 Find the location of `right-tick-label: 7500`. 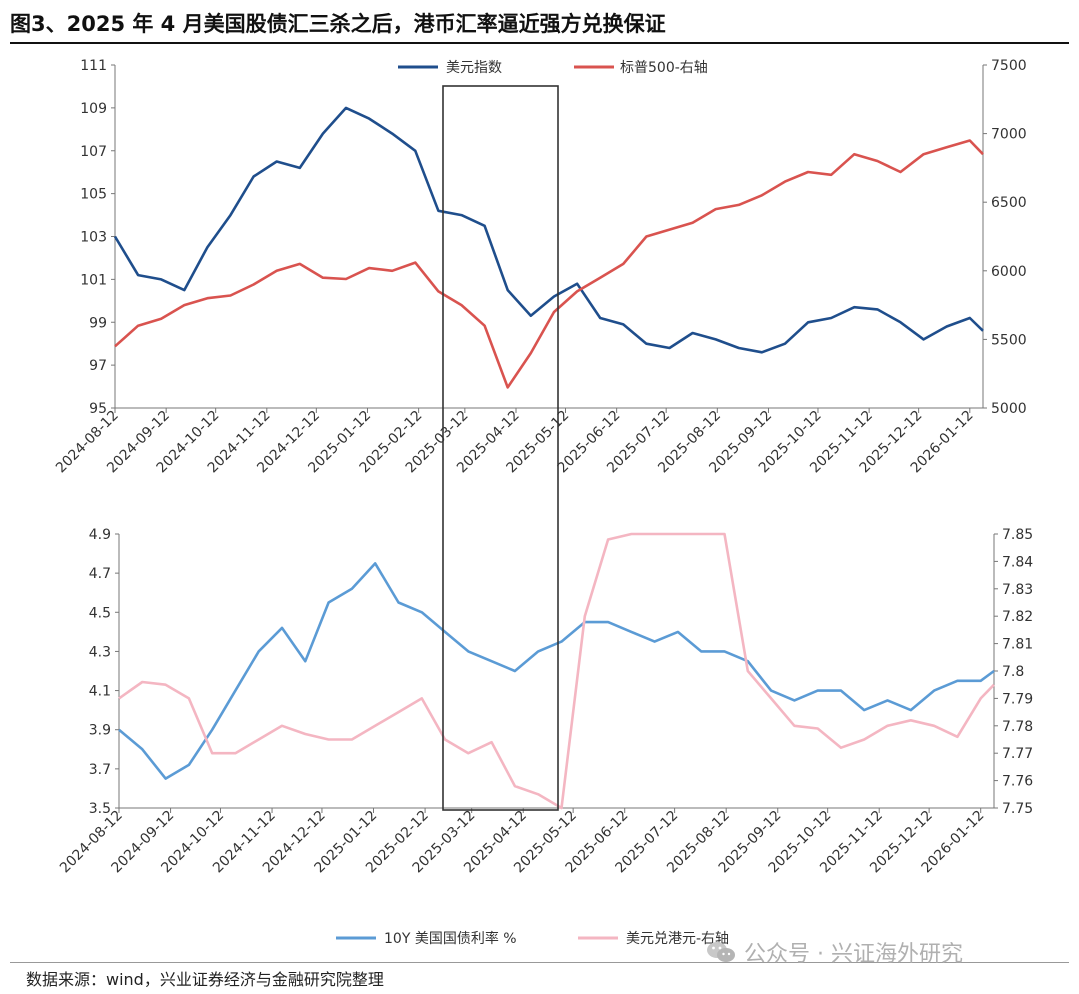

right-tick-label: 7500 is located at coordinates (1009, 66).